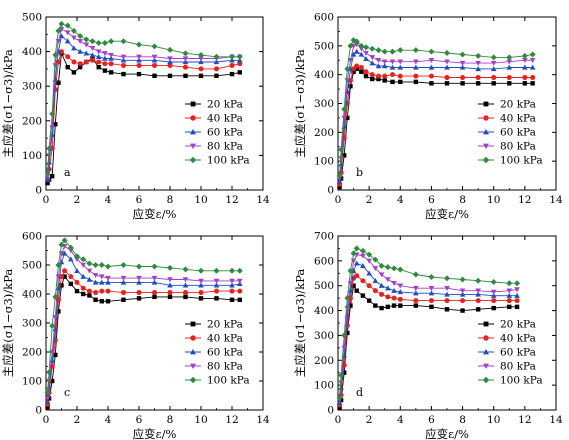  I want to click on panel-label: d, so click(359, 392).